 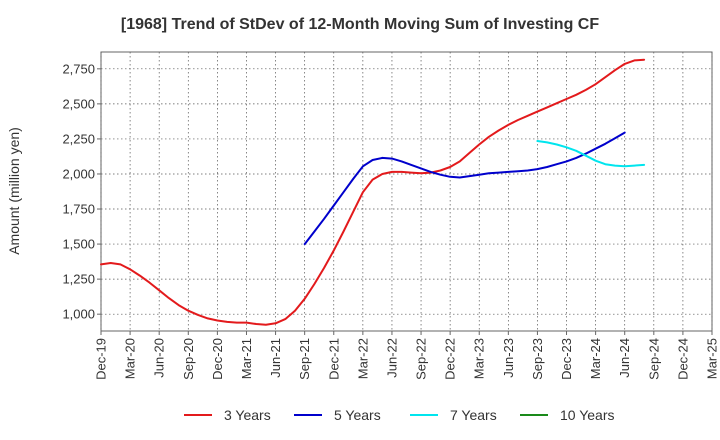 What do you see at coordinates (653, 359) in the screenshot?
I see `x-tick-label: Sep-24` at bounding box center [653, 359].